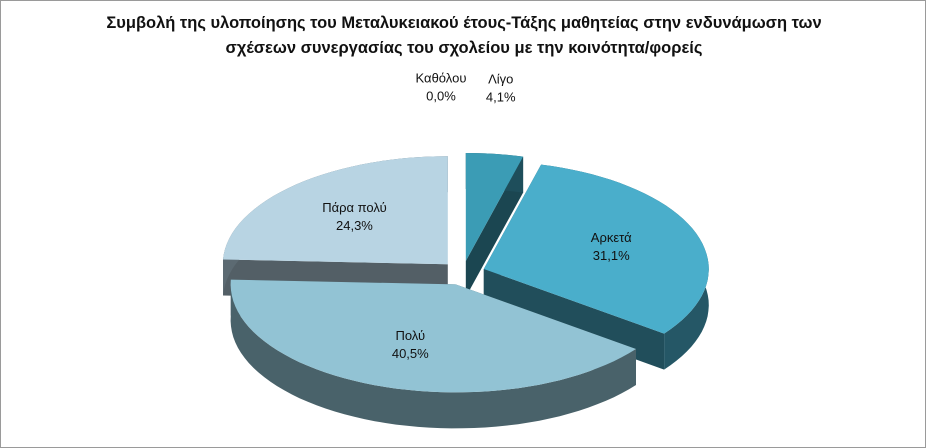 The height and width of the screenshot is (448, 926). Describe the element at coordinates (354, 207) in the screenshot. I see `slice-label: Πάρα πολύ` at that location.